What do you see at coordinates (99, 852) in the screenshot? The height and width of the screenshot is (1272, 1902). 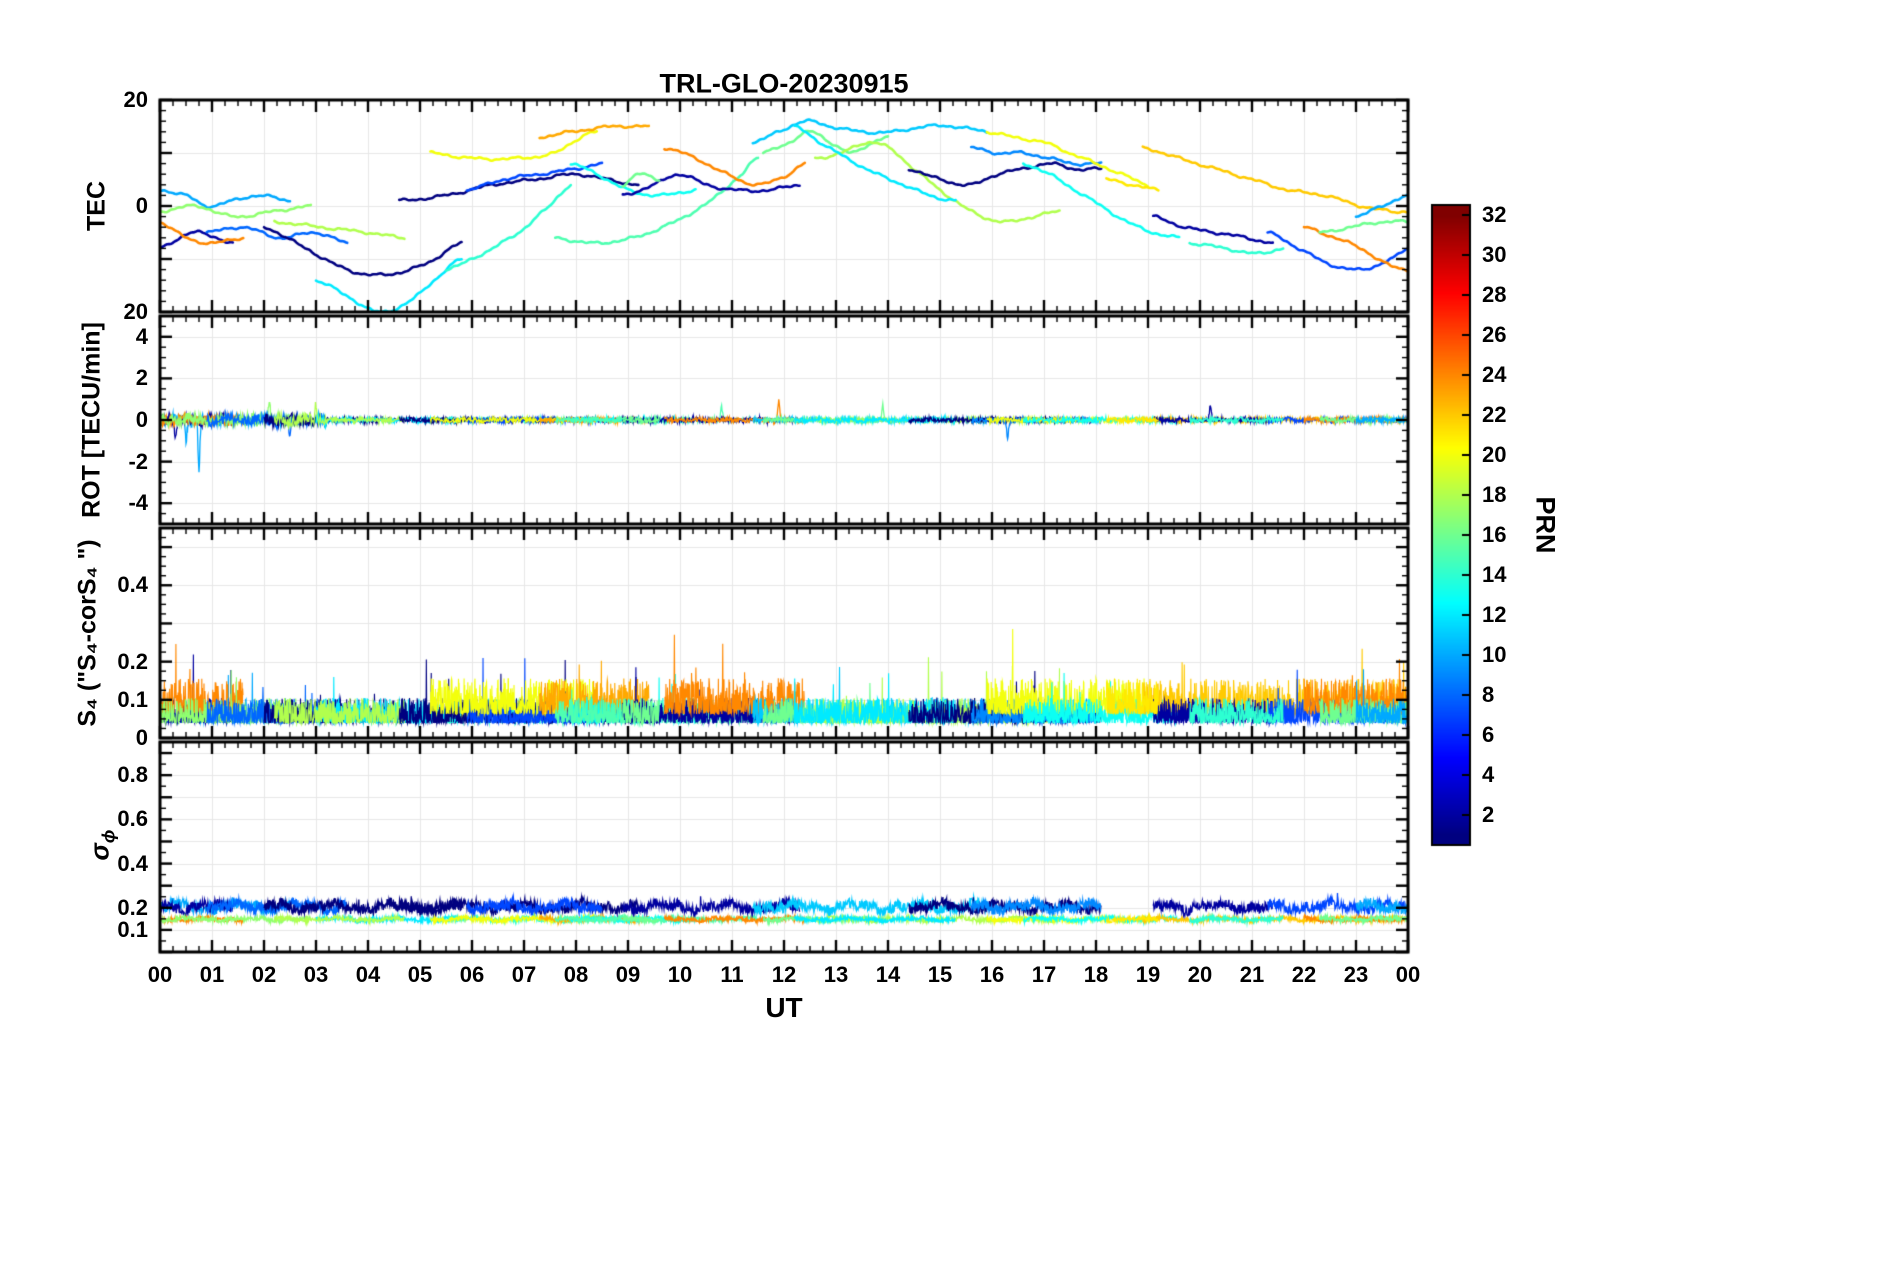 I see `sigma-symbol: σ` at bounding box center [99, 852].